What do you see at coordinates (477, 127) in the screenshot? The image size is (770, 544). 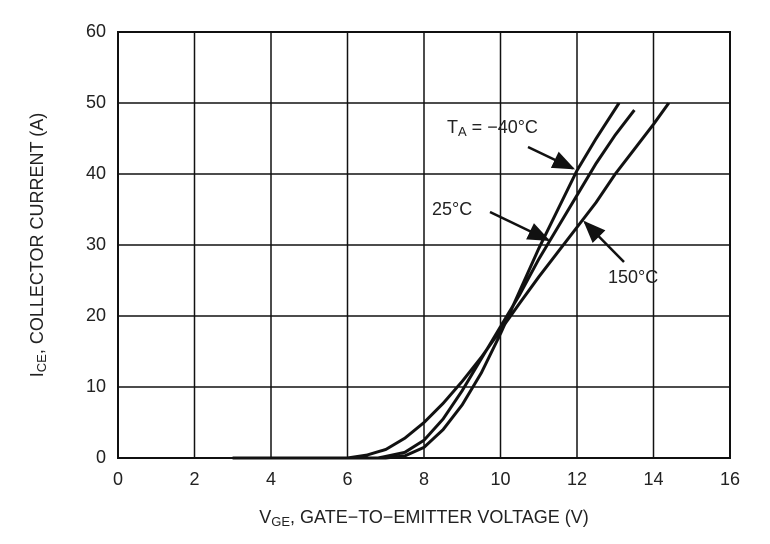 I see `series-label-prefix: =` at bounding box center [477, 127].